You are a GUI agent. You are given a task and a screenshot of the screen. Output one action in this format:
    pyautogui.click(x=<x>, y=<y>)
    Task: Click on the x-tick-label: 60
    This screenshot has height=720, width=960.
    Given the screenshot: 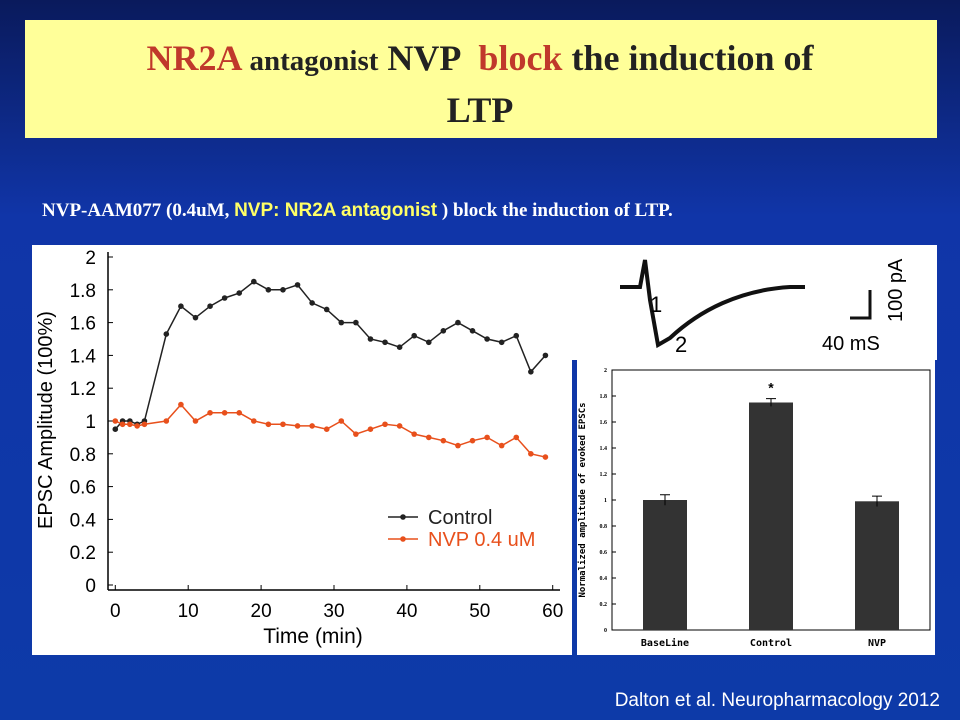 What is the action you would take?
    pyautogui.click(x=552, y=611)
    